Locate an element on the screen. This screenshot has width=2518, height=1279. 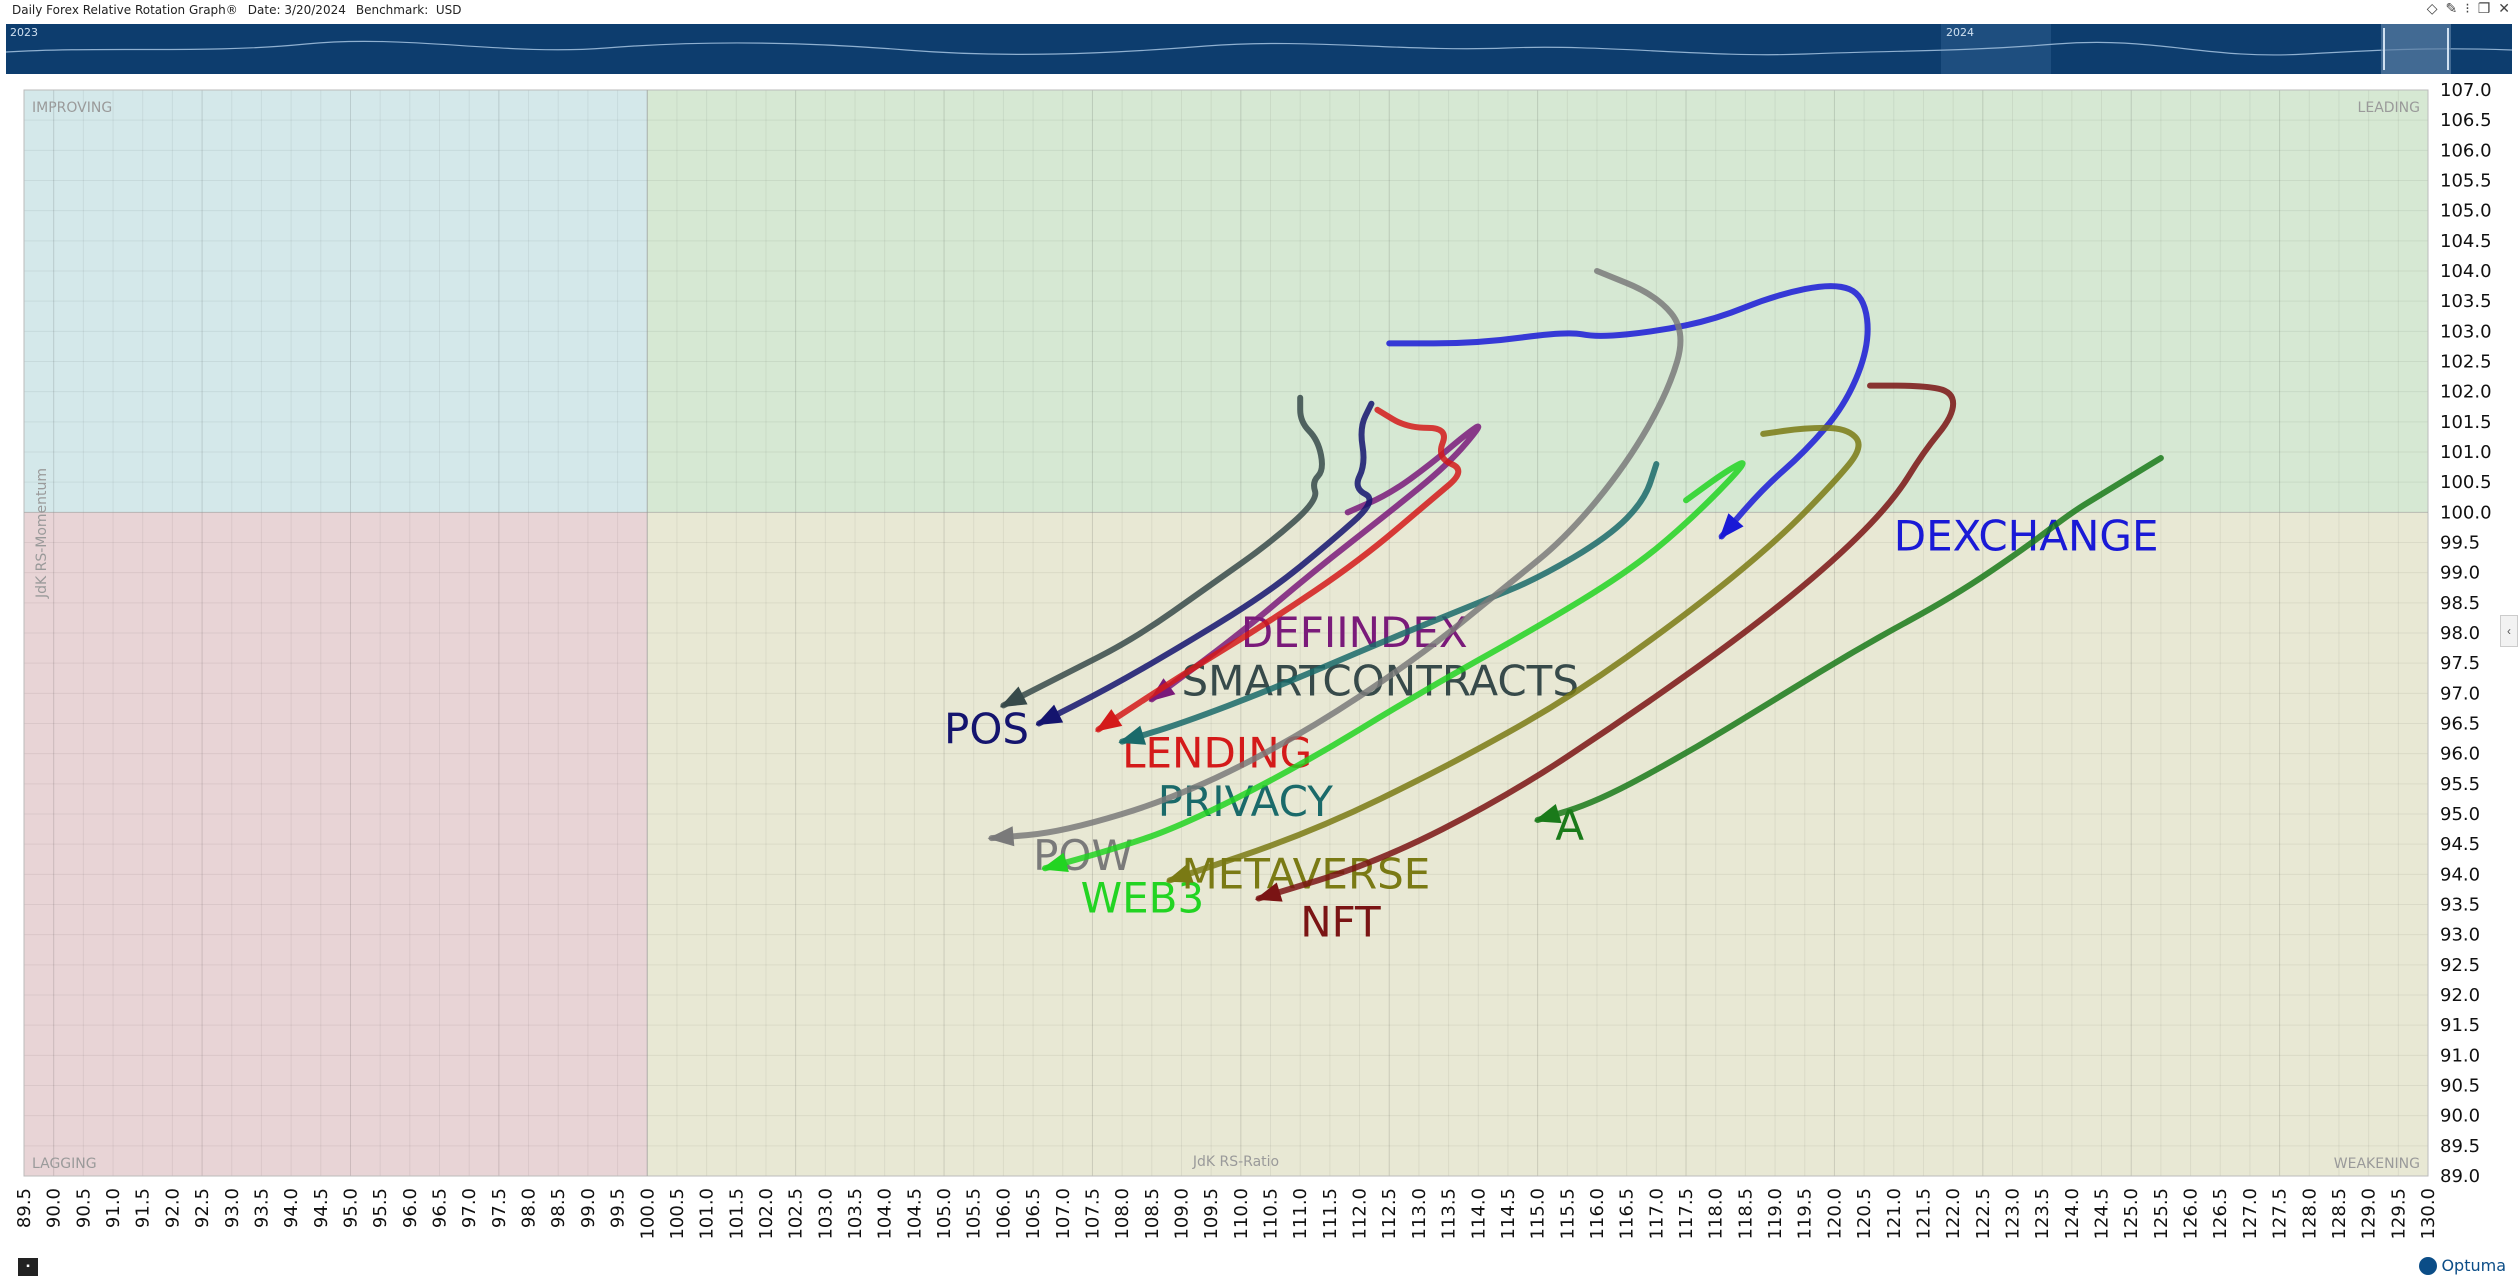
x-tick-label: 129.0 is located at coordinates (2369, 1214).